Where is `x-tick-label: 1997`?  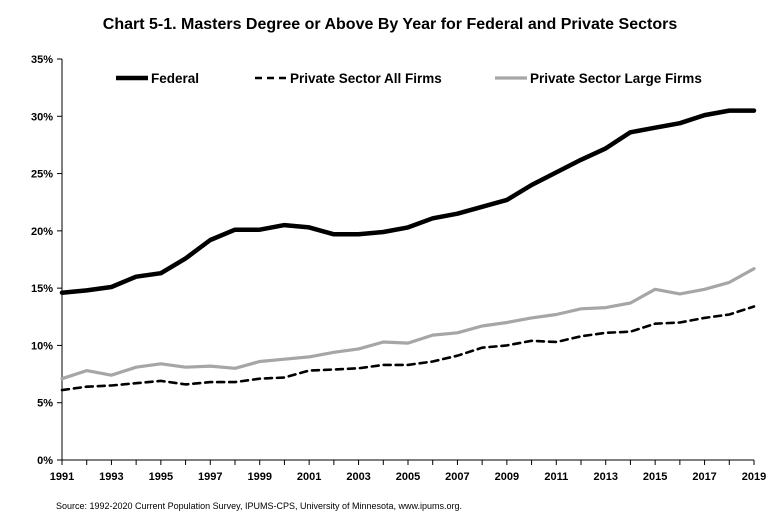
x-tick-label: 1997 is located at coordinates (210, 477).